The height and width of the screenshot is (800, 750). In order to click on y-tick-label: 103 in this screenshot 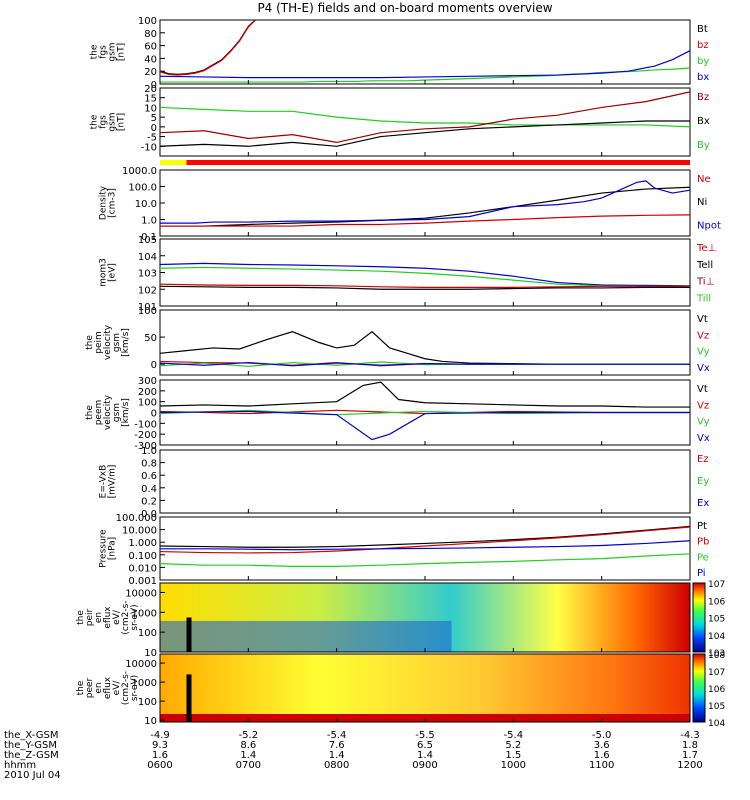, I will do `click(147, 274)`.